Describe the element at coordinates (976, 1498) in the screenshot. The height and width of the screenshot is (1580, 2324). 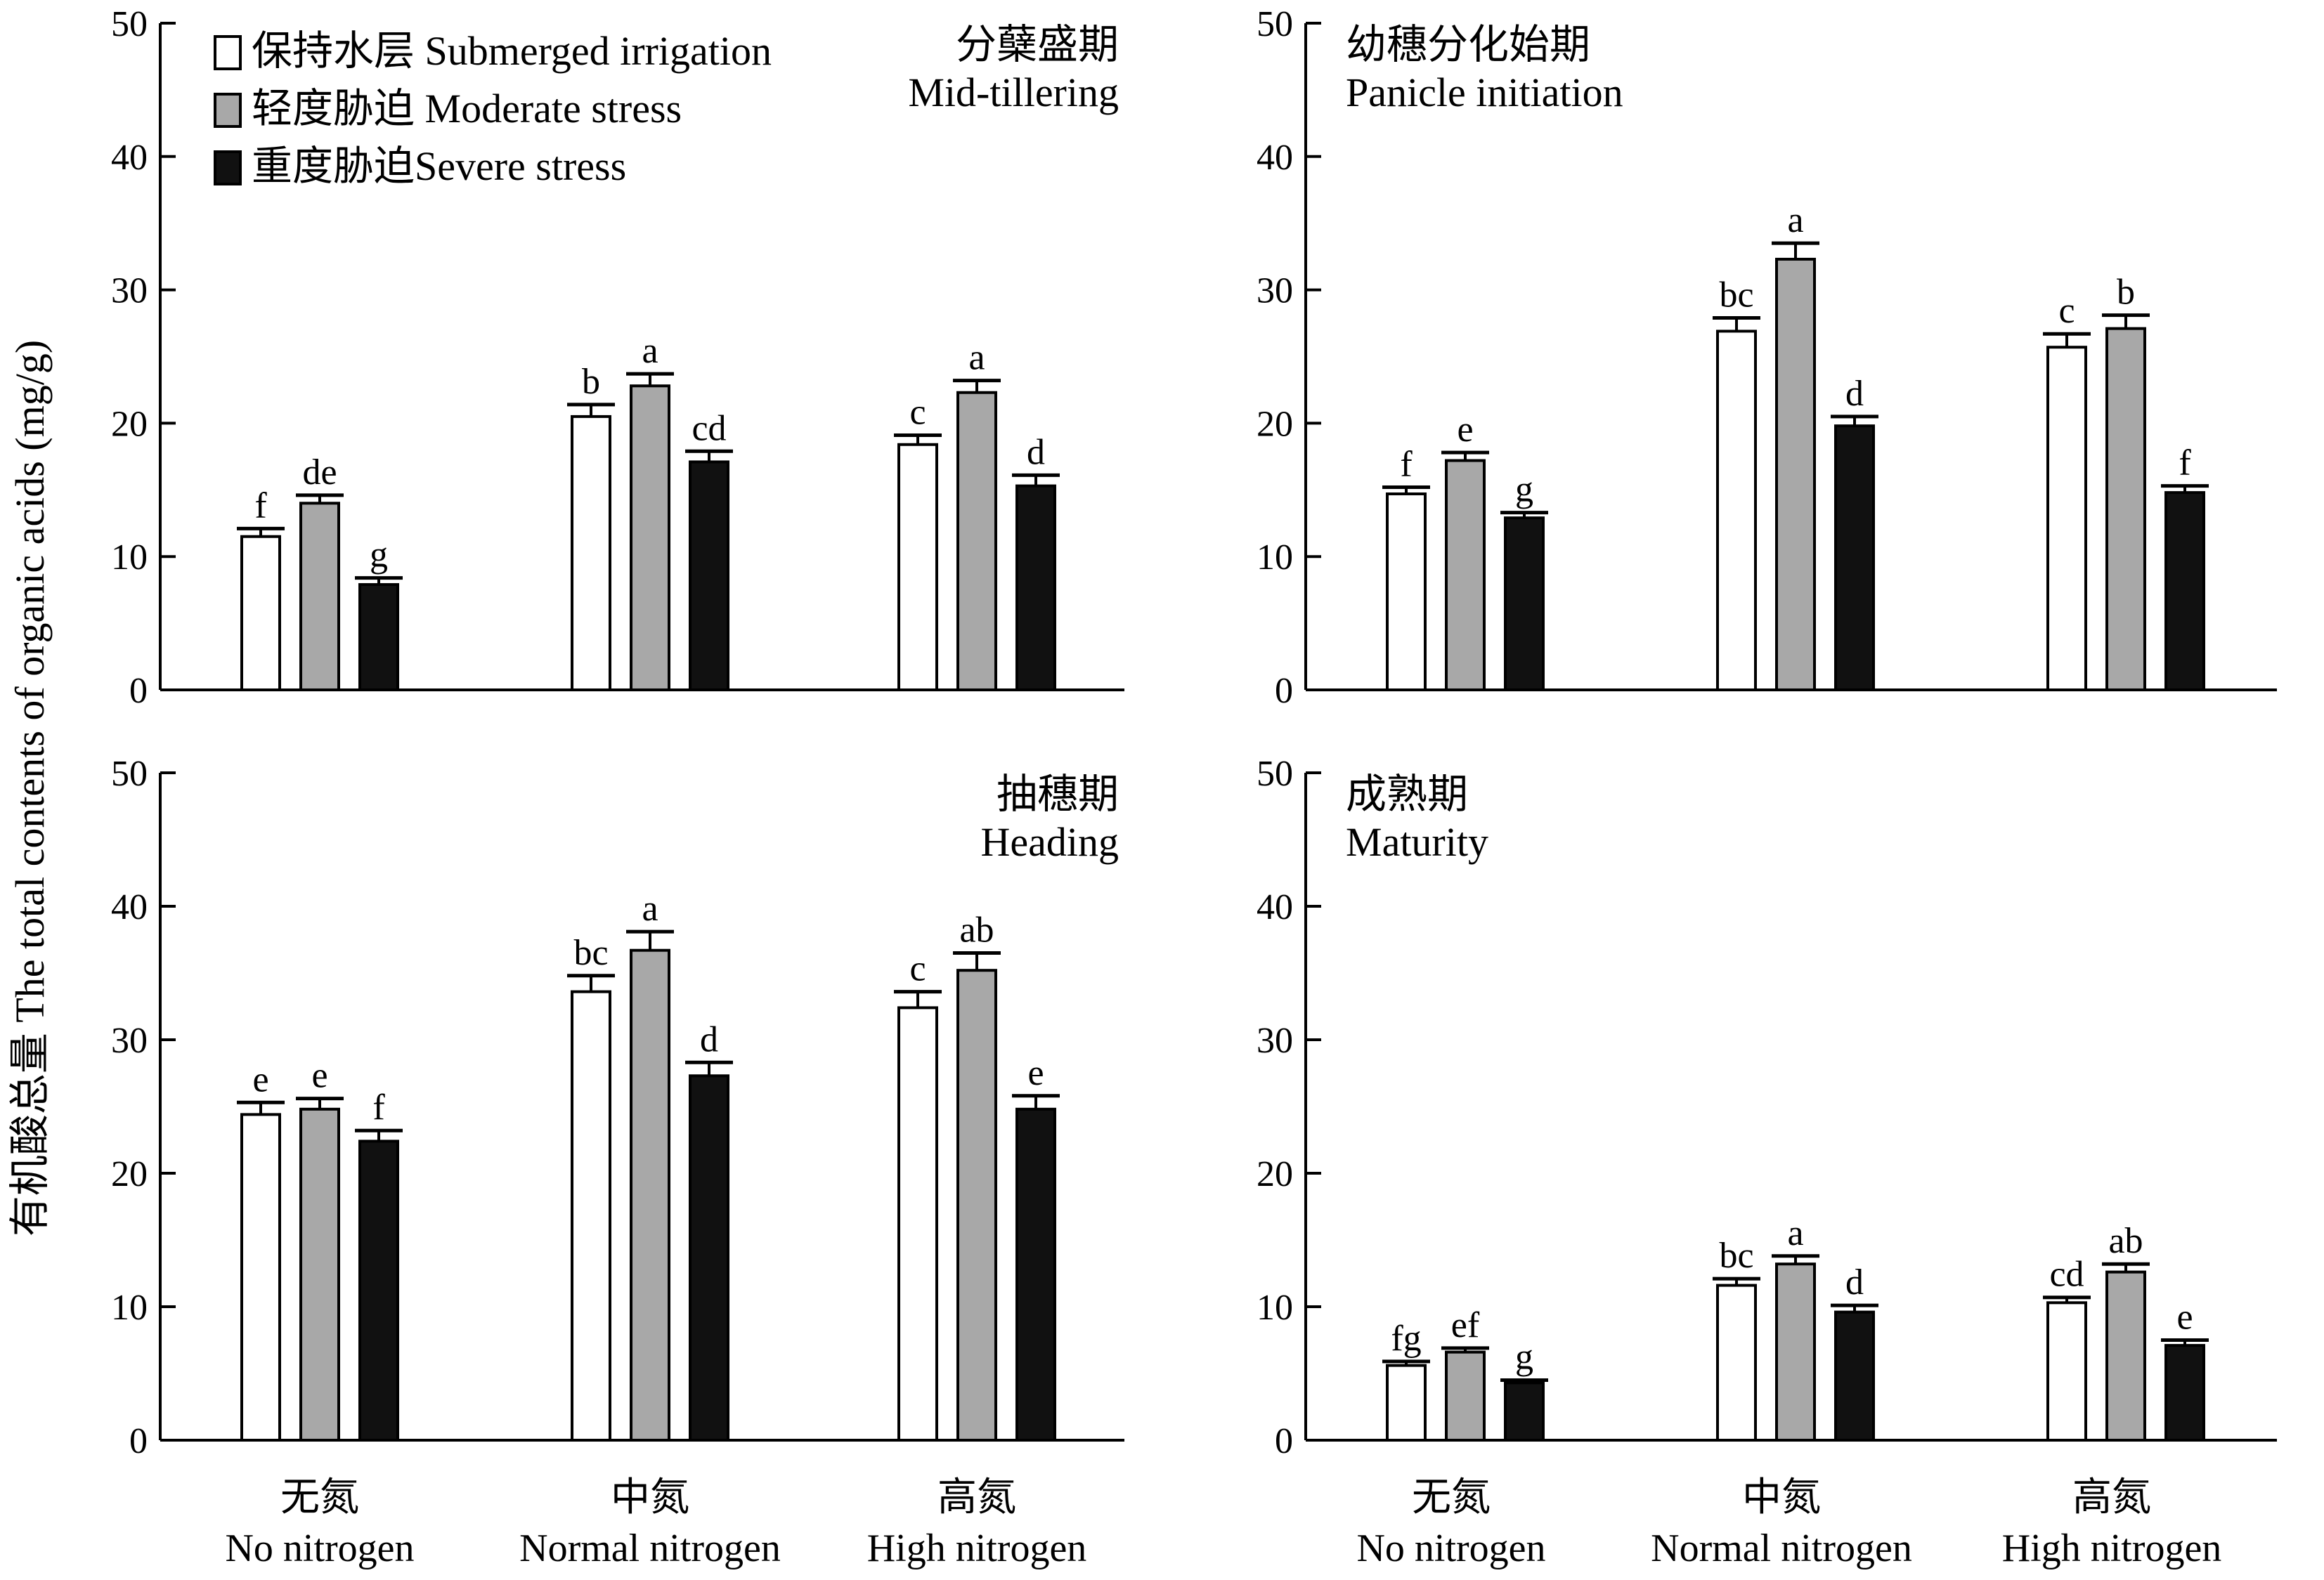
I see `x-tick-label-cn: 高氮` at that location.